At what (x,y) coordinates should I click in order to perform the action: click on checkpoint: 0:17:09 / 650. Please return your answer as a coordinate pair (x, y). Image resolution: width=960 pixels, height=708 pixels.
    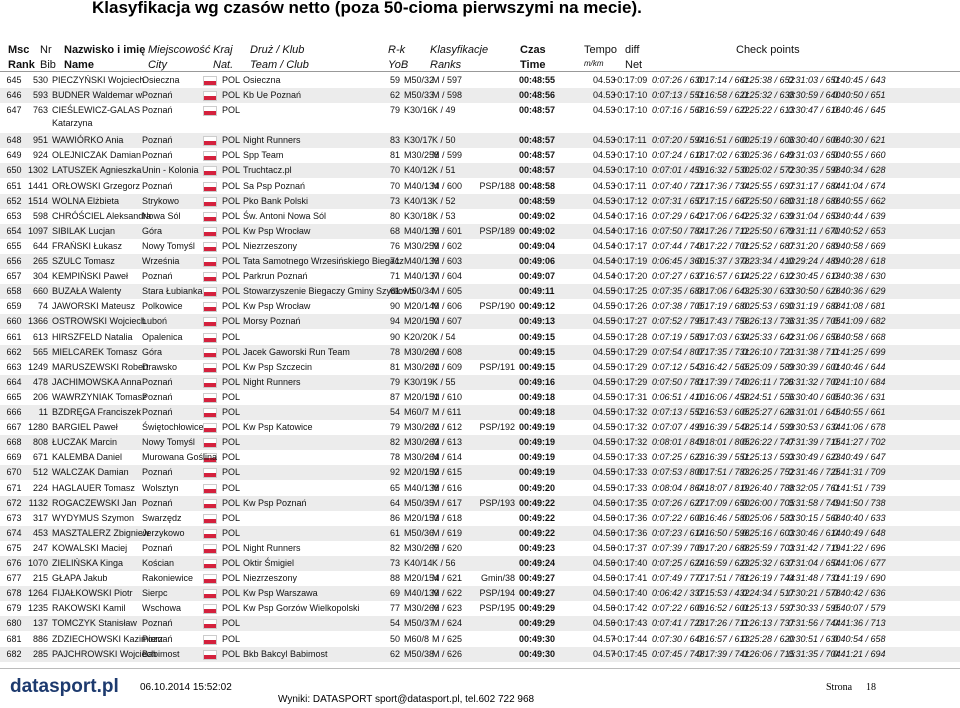
    Looking at the image, I should click on (723, 502).